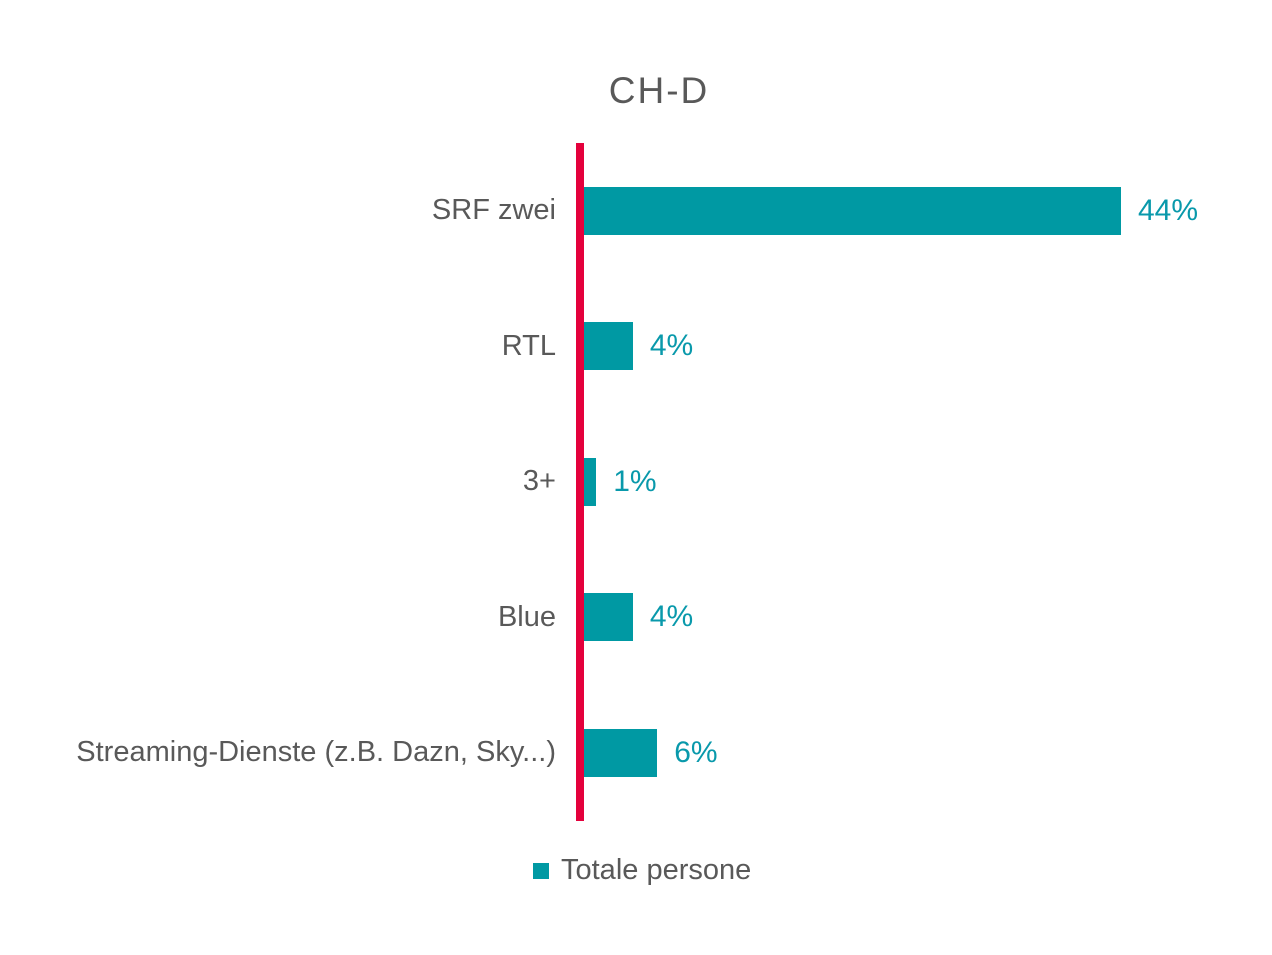 This screenshot has height=955, width=1272. Describe the element at coordinates (696, 752) in the screenshot. I see `value-label: 6%` at that location.